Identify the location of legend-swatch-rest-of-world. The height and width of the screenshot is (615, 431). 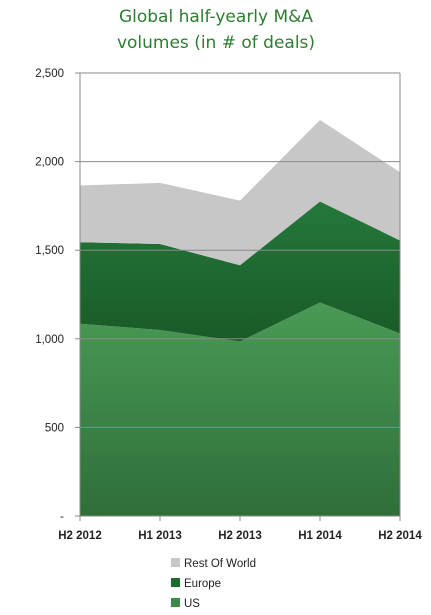
(175, 562).